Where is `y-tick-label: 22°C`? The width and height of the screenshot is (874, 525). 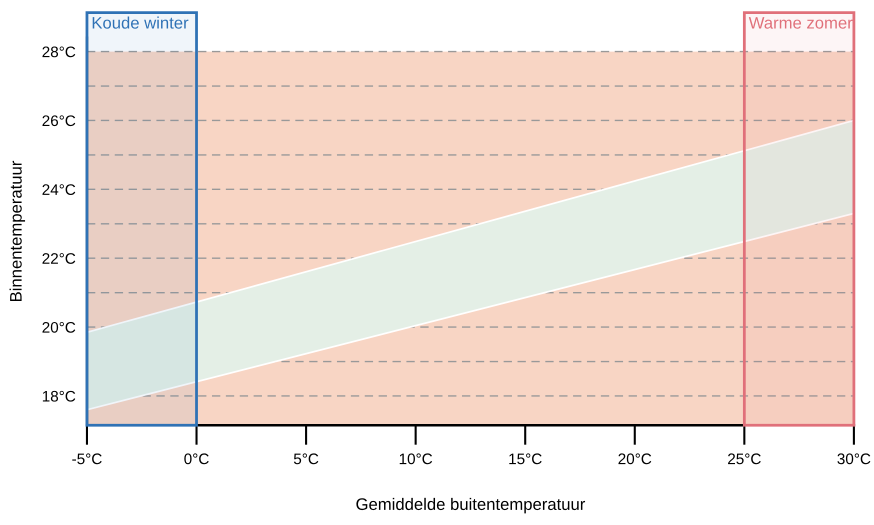 y-tick-label: 22°C is located at coordinates (59, 258).